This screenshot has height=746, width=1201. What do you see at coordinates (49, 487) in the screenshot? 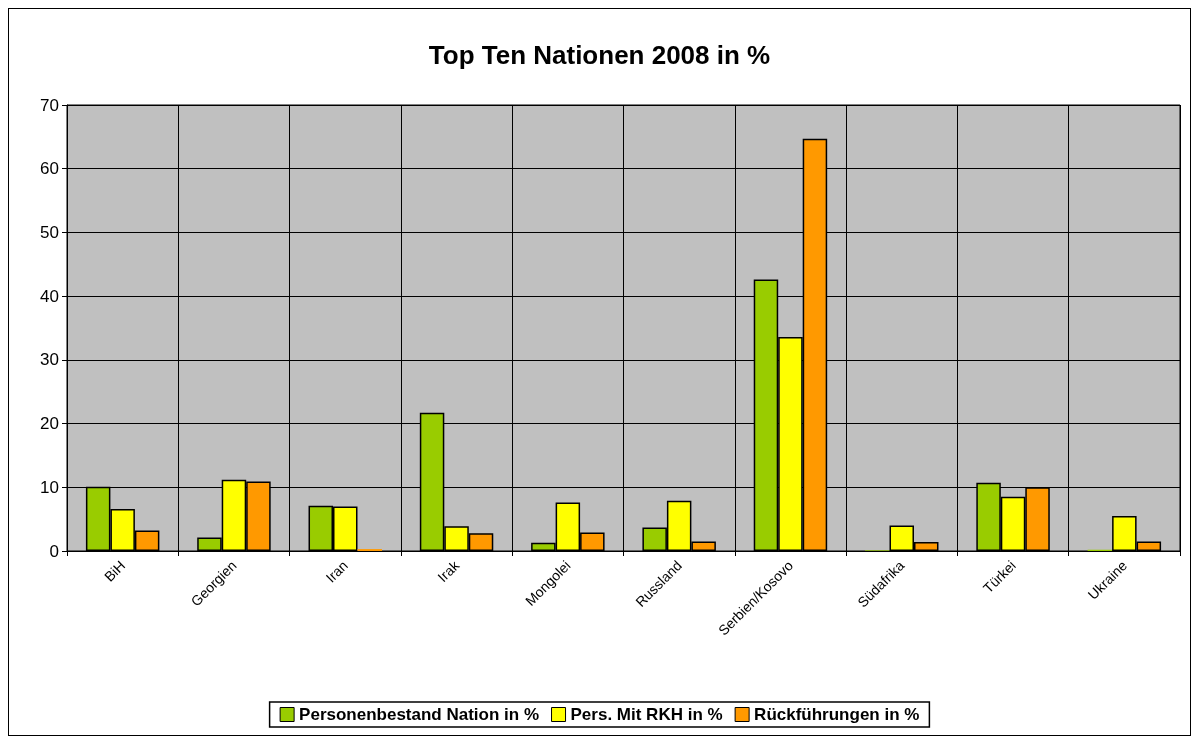
I see `y-tick-label: 10` at bounding box center [49, 487].